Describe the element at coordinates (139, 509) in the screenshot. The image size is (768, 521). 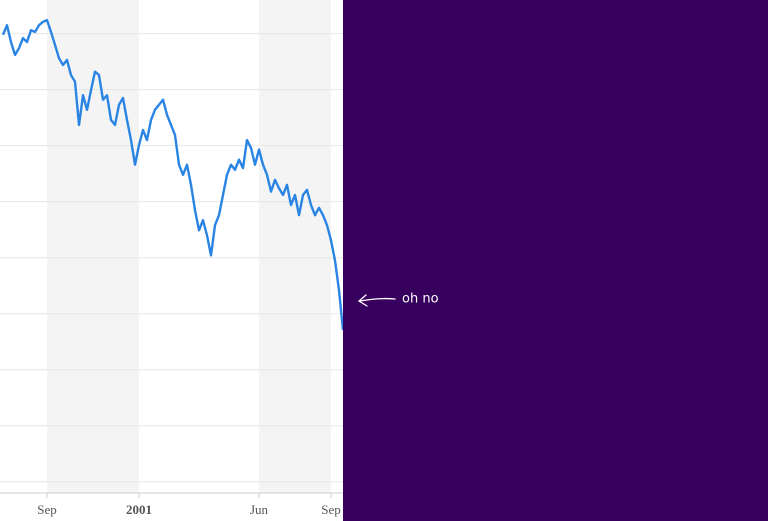
I see `x-tick-label: 2001` at that location.